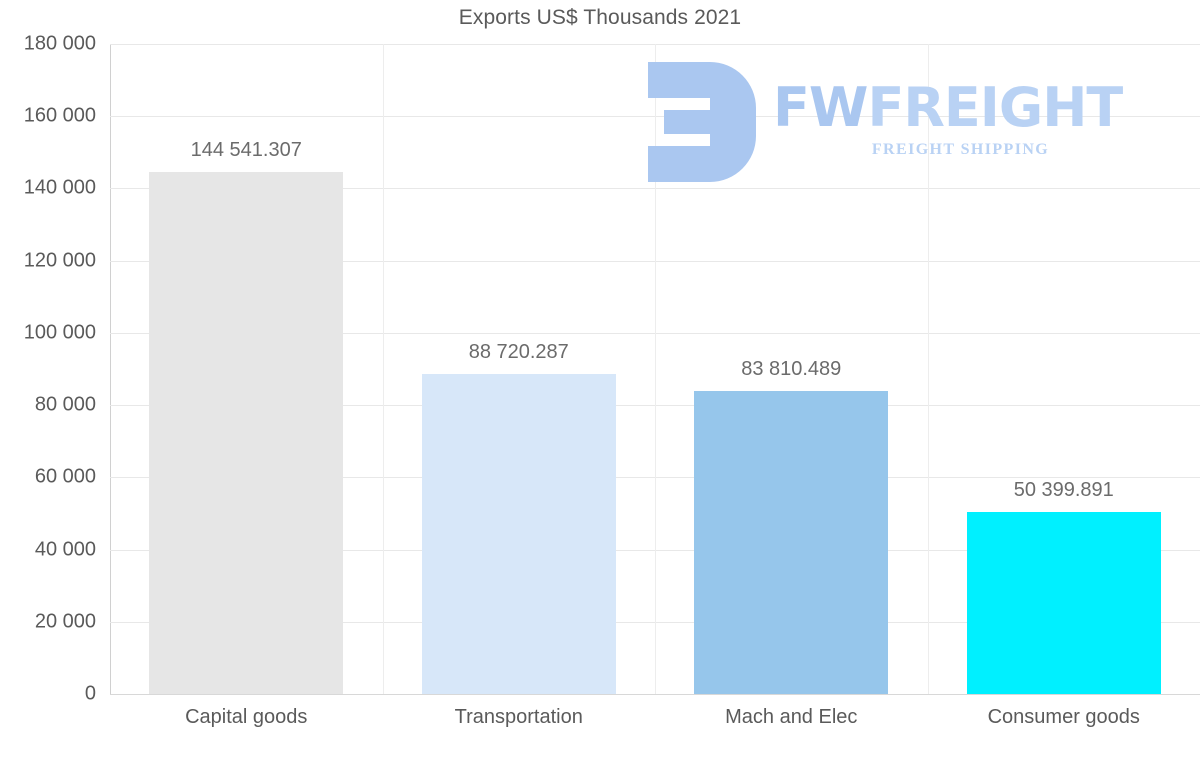 This screenshot has width=1200, height=763. I want to click on bar-value-label: 144 541.307, so click(246, 150).